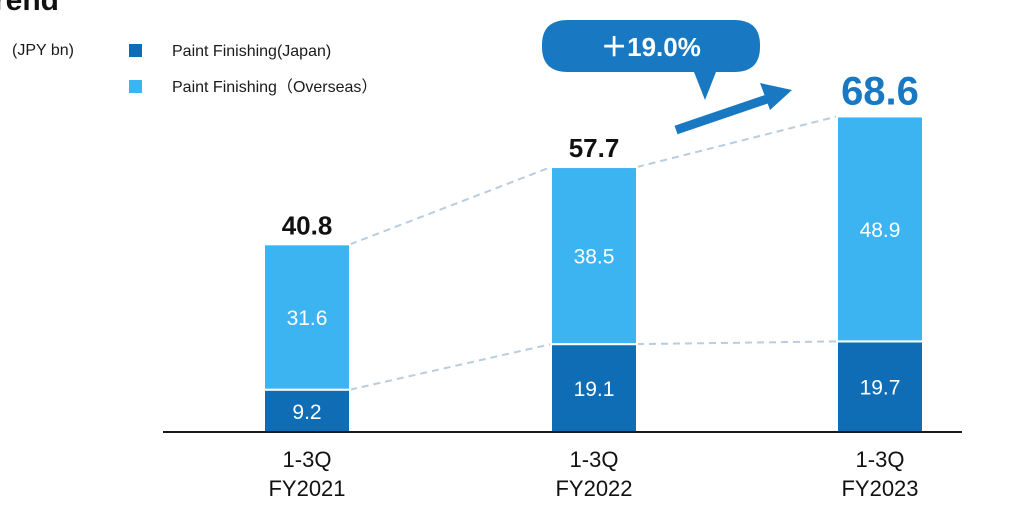  I want to click on category-label-1-line-2: FY2021, so click(306, 488).